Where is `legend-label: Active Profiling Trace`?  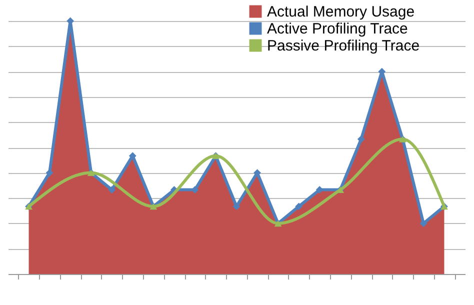 legend-label: Active Profiling Trace is located at coordinates (337, 29).